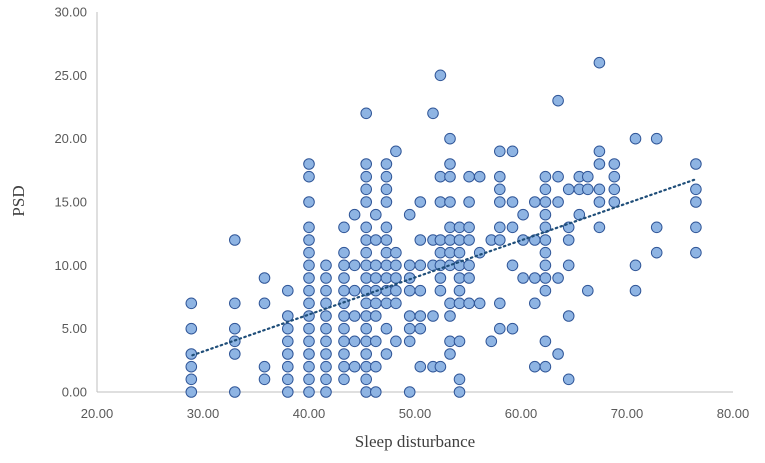 This screenshot has height=463, width=765. I want to click on x-tick-label: 70.00, so click(627, 413).